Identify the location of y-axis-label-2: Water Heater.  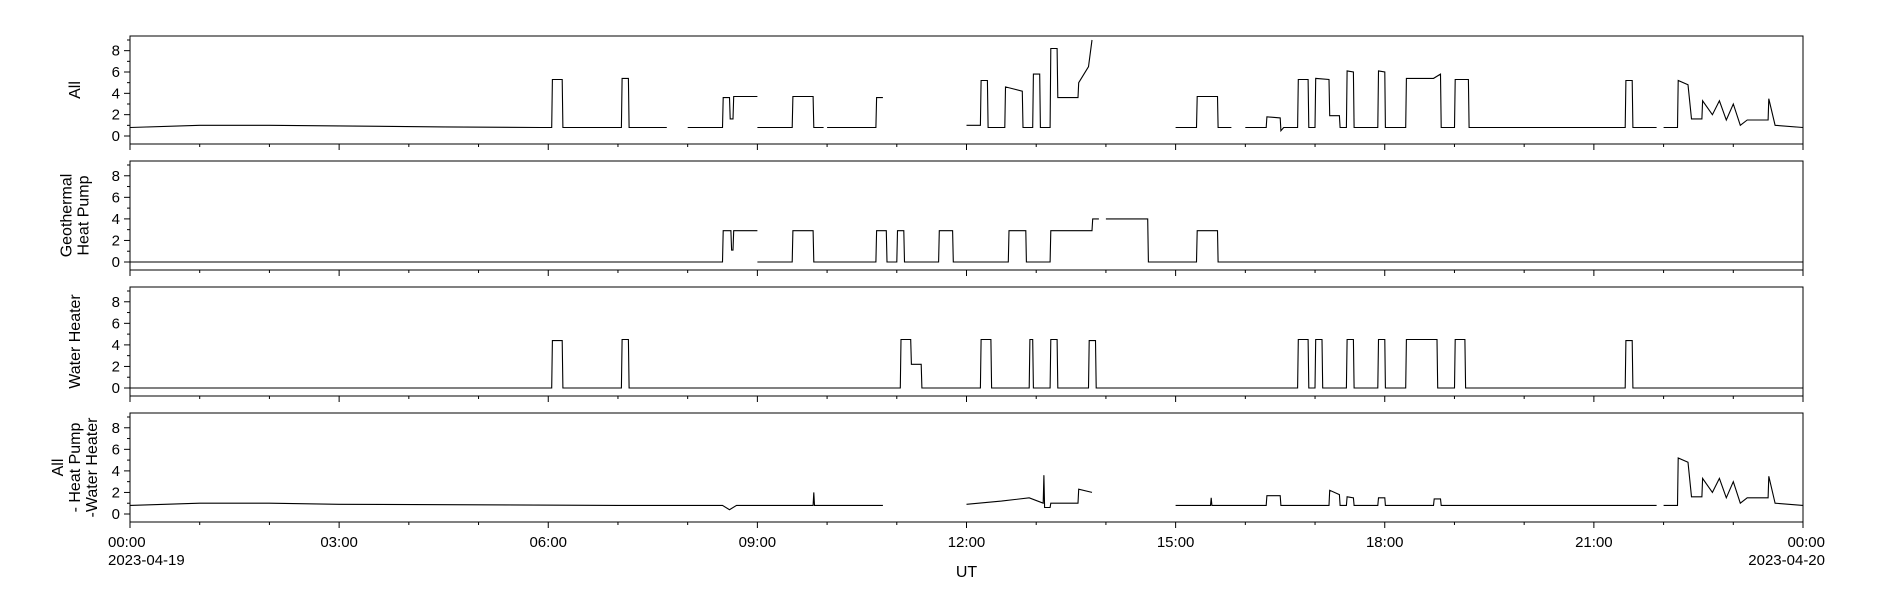
(75, 341).